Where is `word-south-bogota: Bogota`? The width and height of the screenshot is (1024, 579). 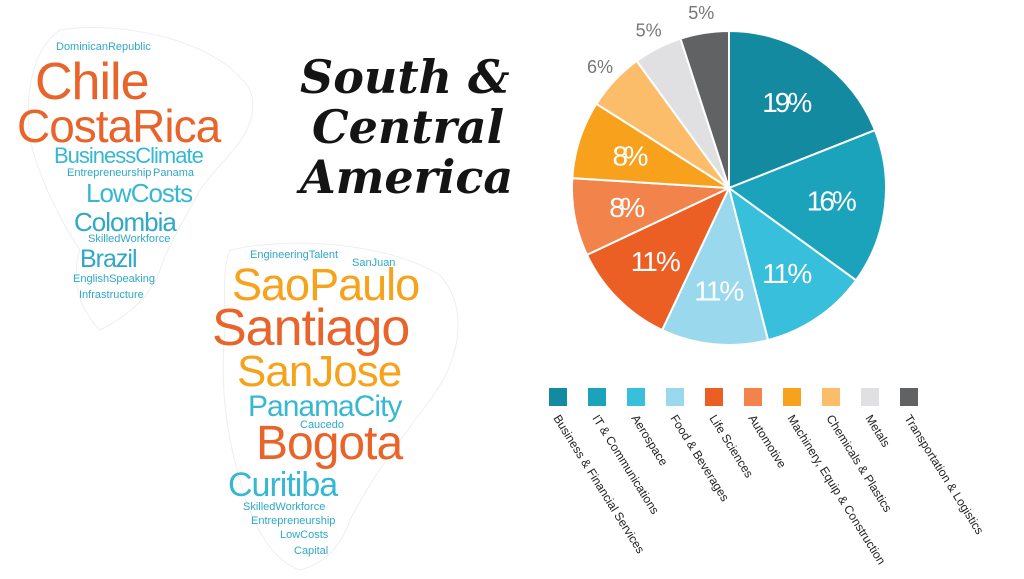 word-south-bogota: Bogota is located at coordinates (329, 443).